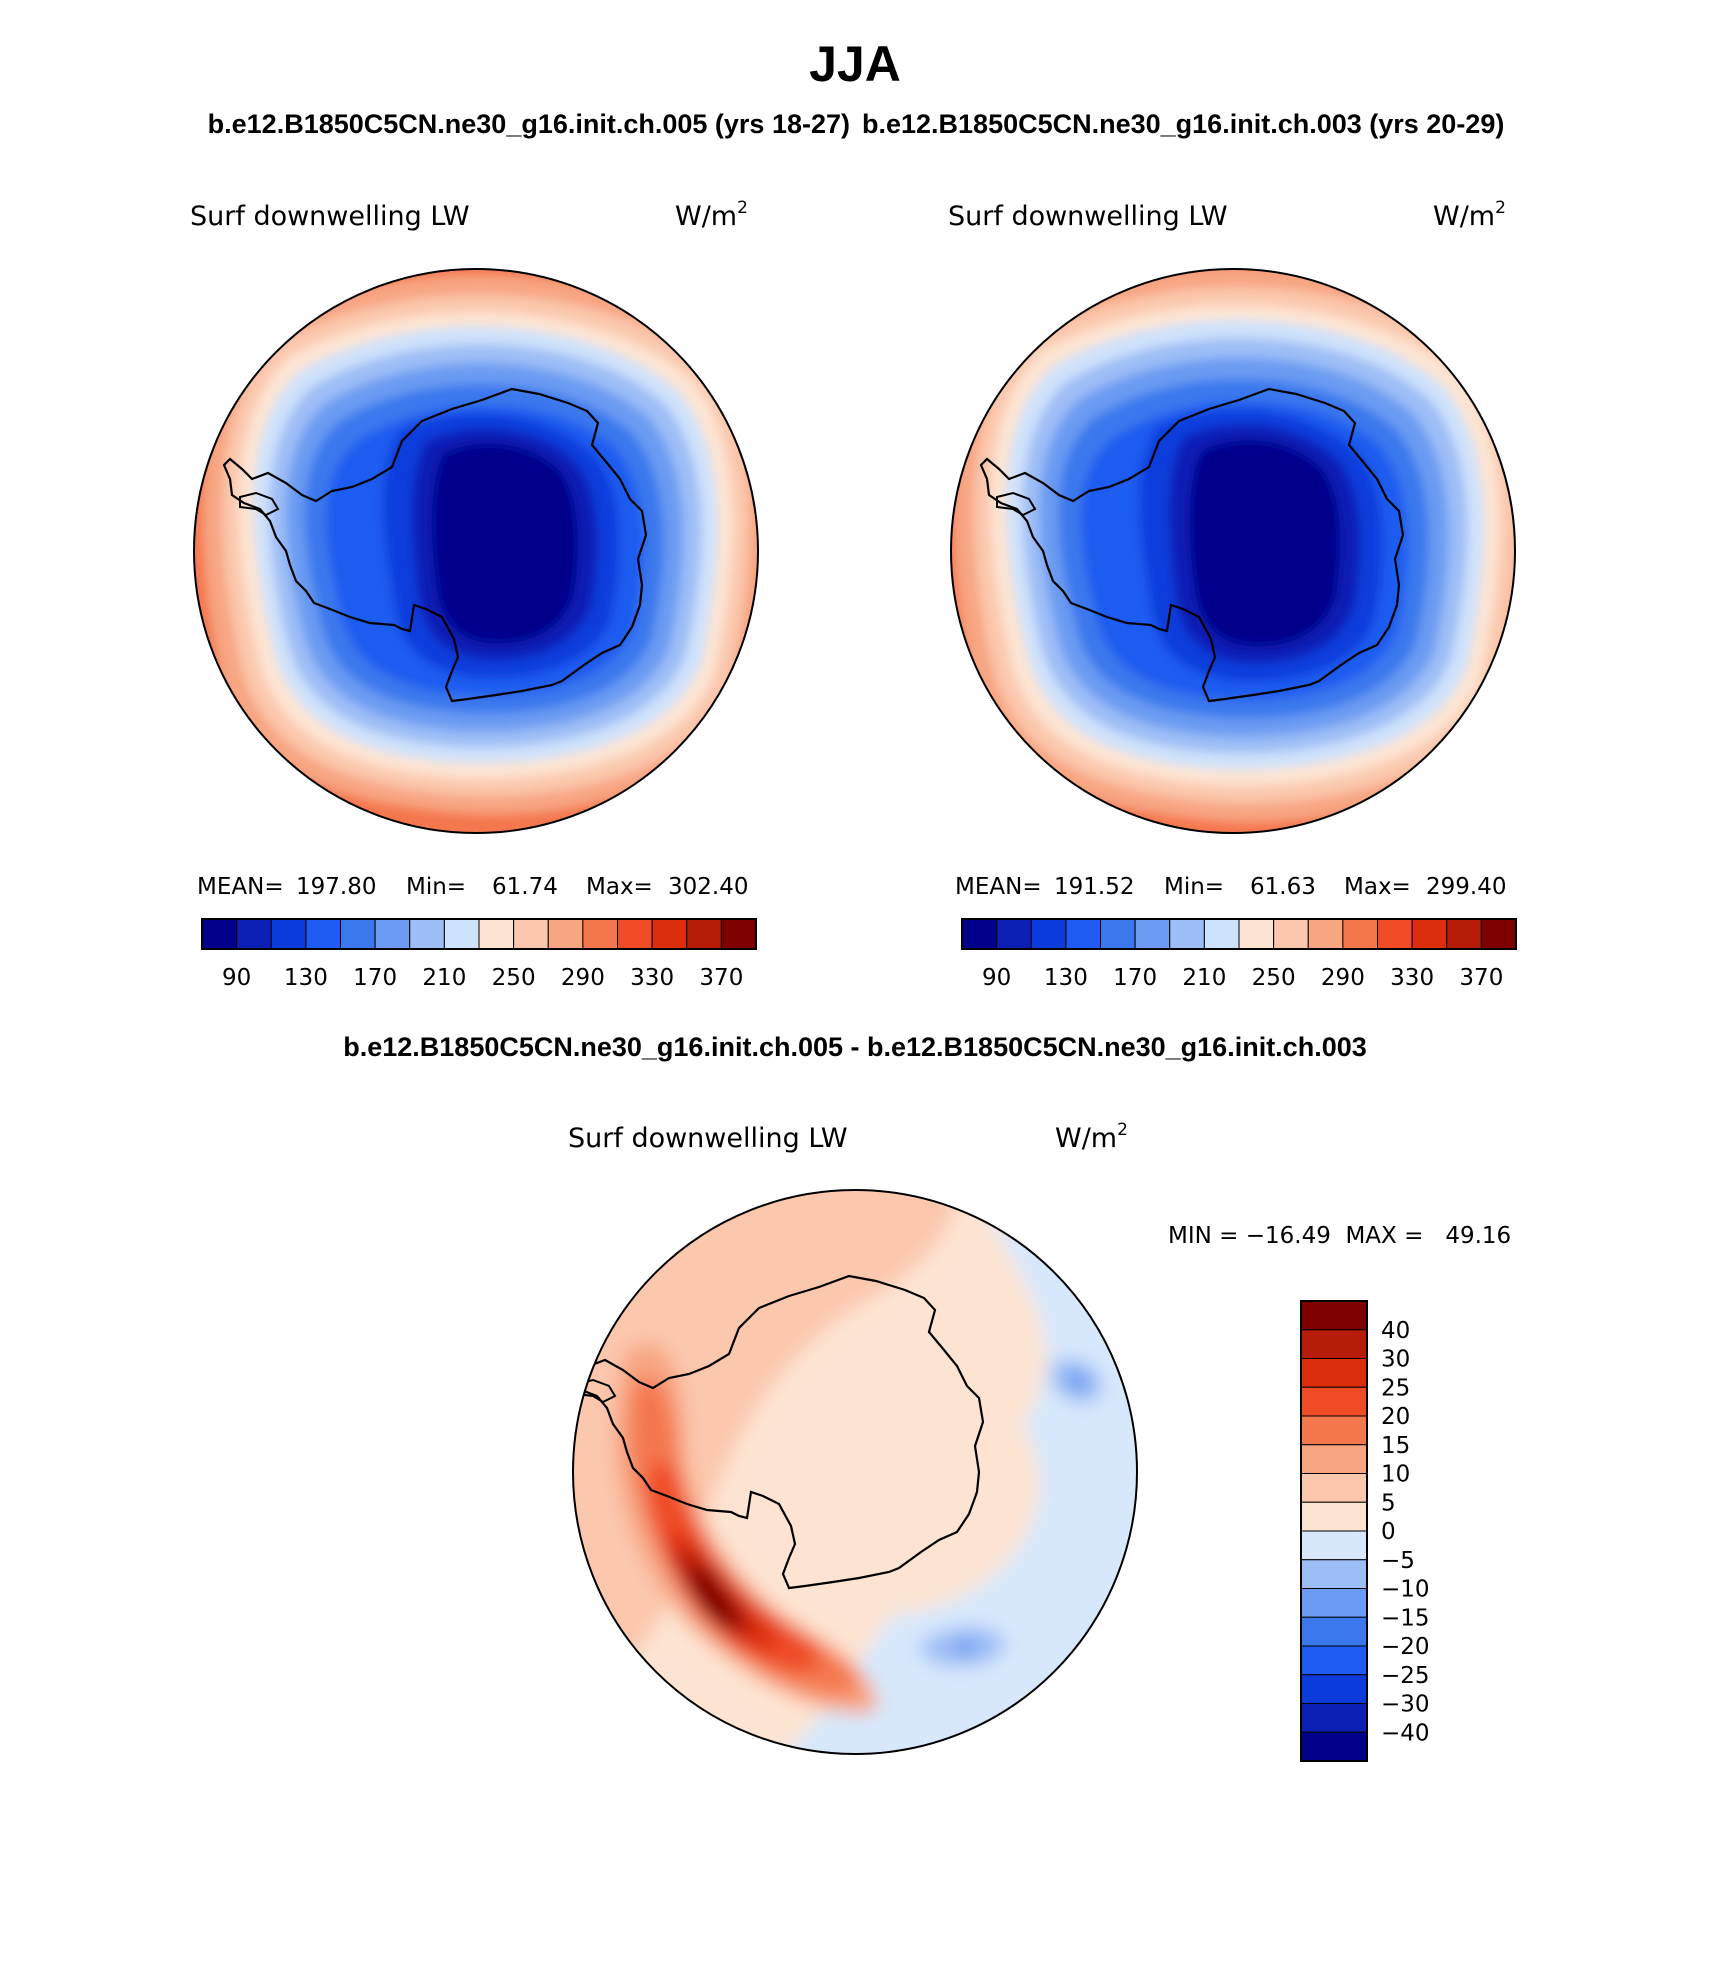 This screenshot has width=1710, height=1972. I want to click on colorbar-tick-label: 20, so click(1395, 1417).